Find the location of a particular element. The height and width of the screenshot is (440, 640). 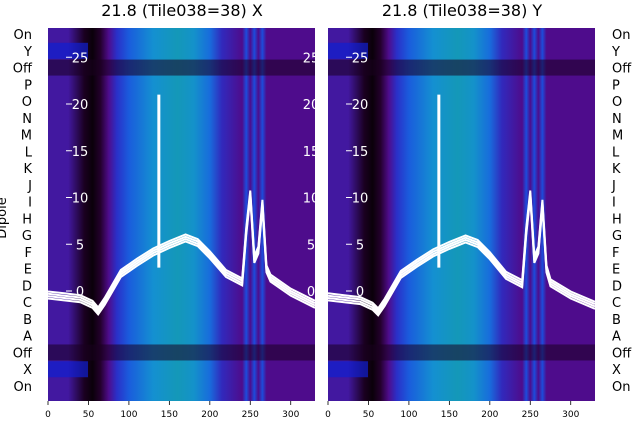

row-label-left: G is located at coordinates (27, 236).